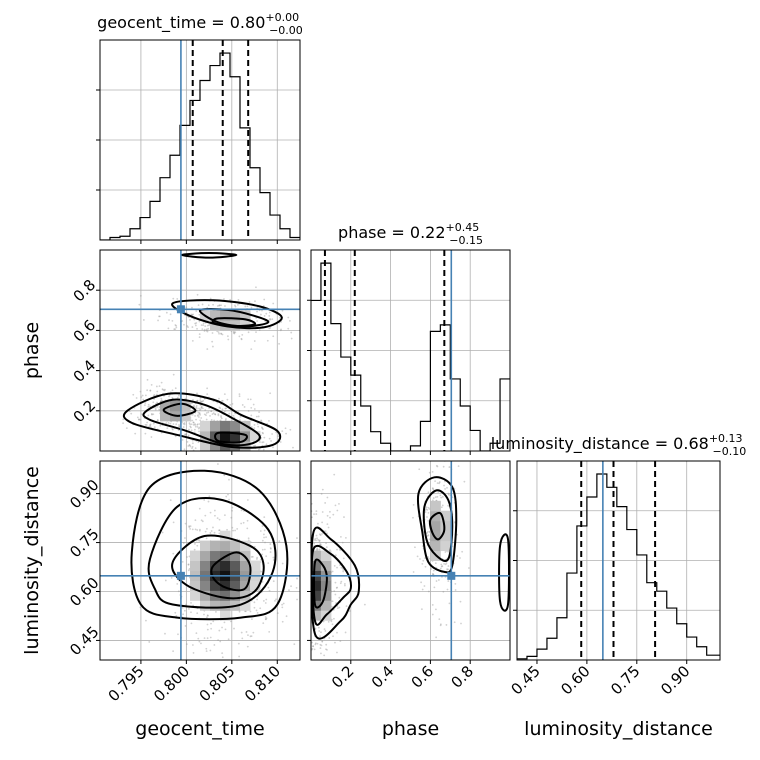 Image resolution: width=760 pixels, height=760 pixels. What do you see at coordinates (210, 380) in the screenshot?
I see `density-phase_vs_geocent_time` at bounding box center [210, 380].